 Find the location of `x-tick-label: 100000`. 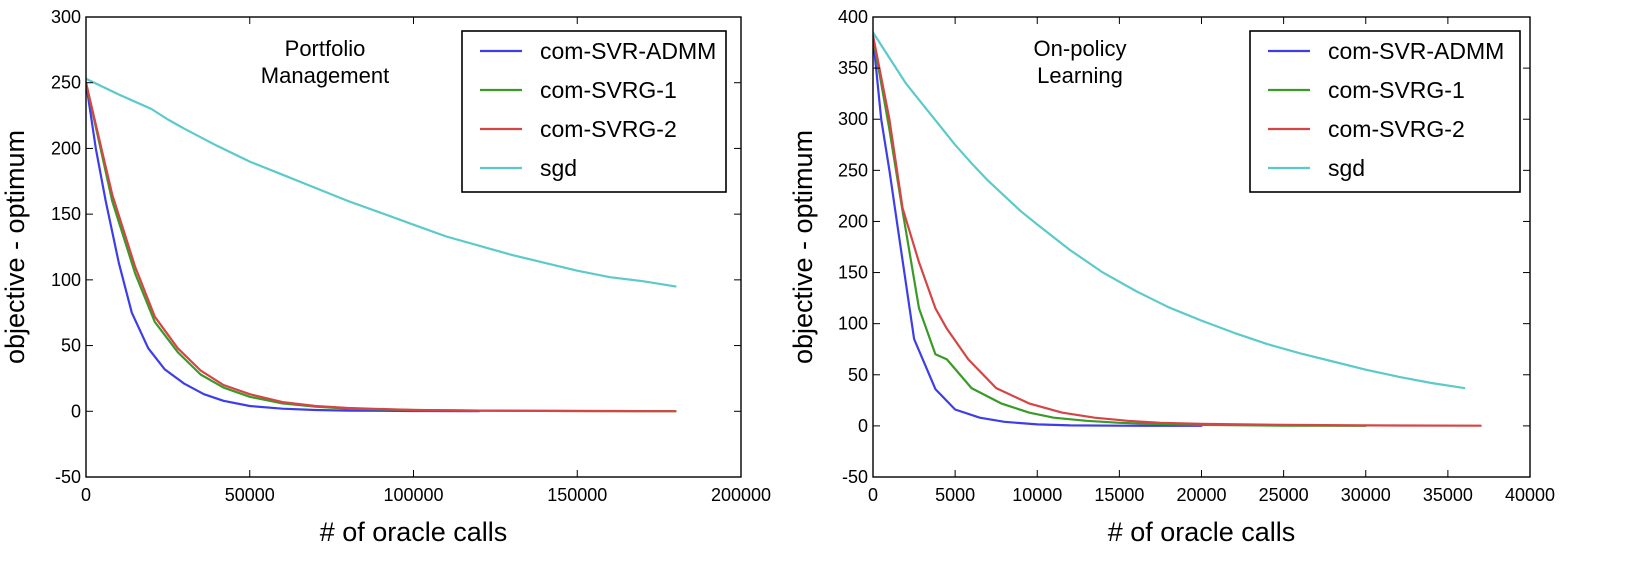

x-tick-label: 100000 is located at coordinates (413, 495).